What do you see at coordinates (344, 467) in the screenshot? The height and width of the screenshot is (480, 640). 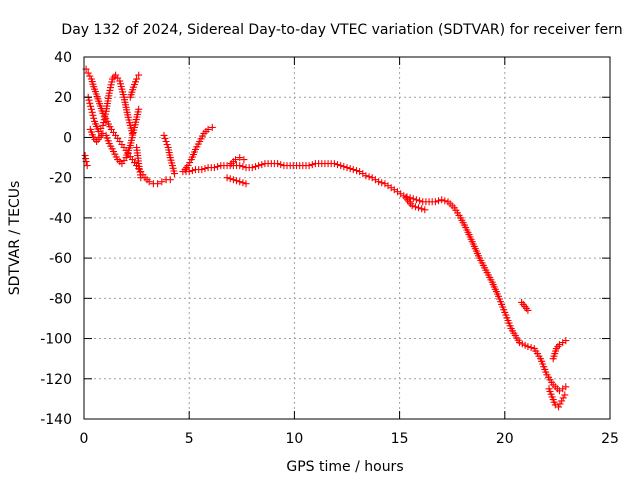 I see `x-axis-label: GPS time / hours` at bounding box center [344, 467].